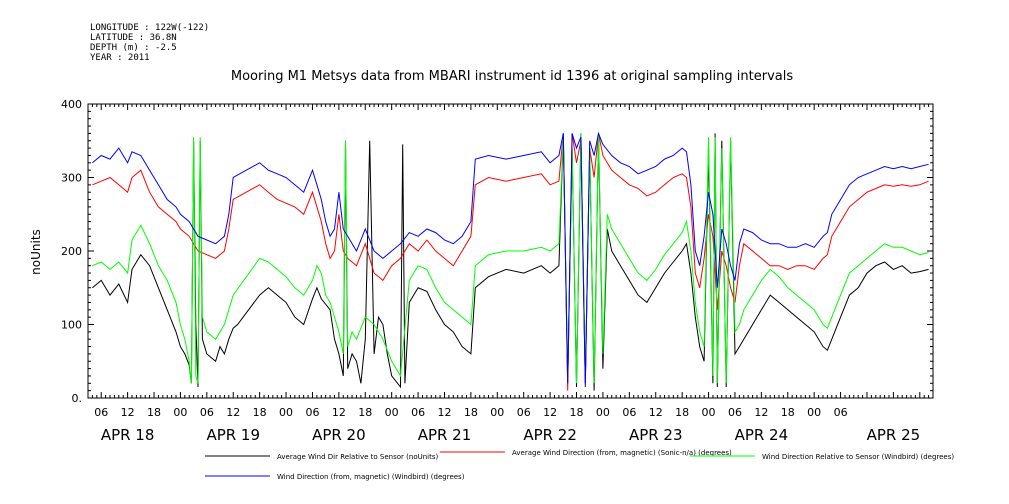 Image resolution: width=1009 pixels, height=504 pixels. Describe the element at coordinates (77, 398) in the screenshot. I see `y-tick-label: 0.` at that location.